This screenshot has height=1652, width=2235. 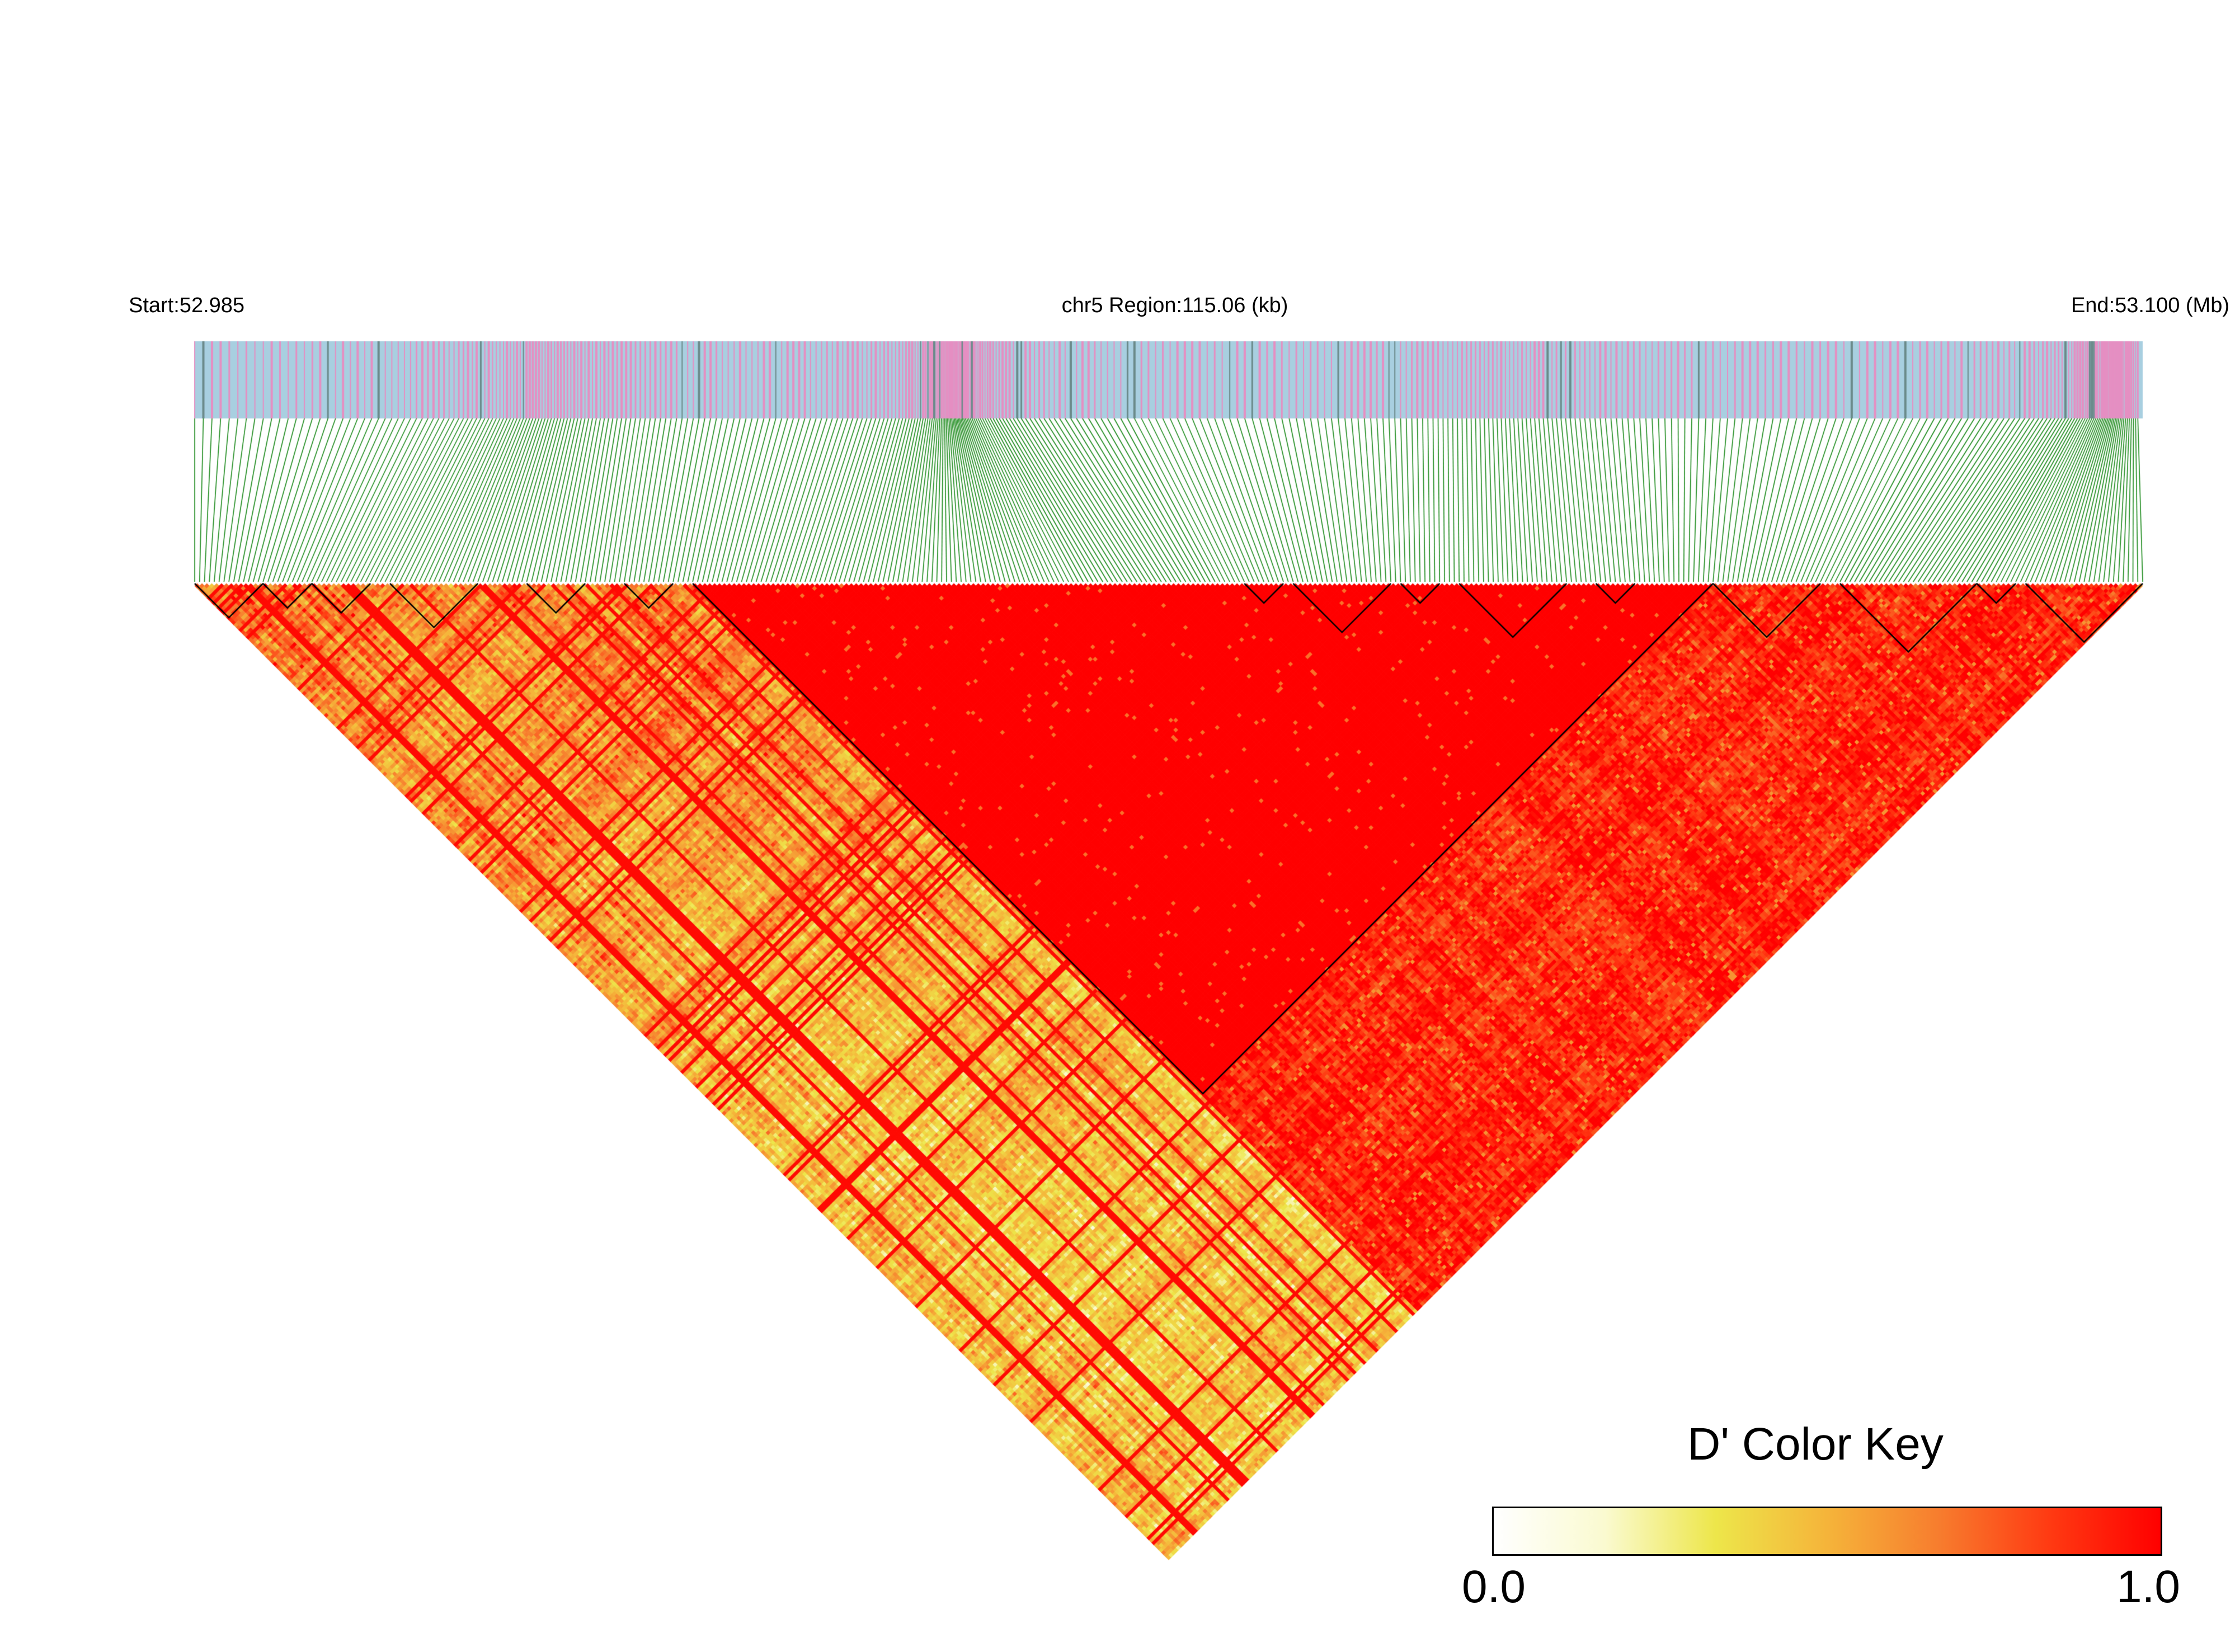 I want to click on color-key-max-label: 1.0, so click(x=2148, y=1587).